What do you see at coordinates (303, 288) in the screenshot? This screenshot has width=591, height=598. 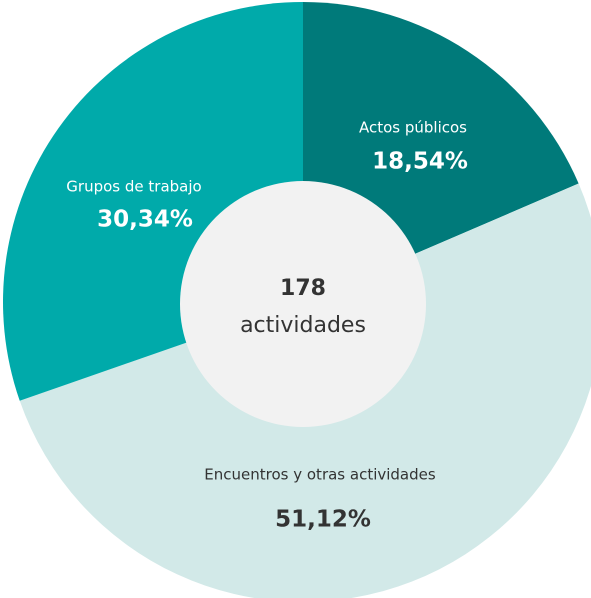 I see `center-total: 178` at bounding box center [303, 288].